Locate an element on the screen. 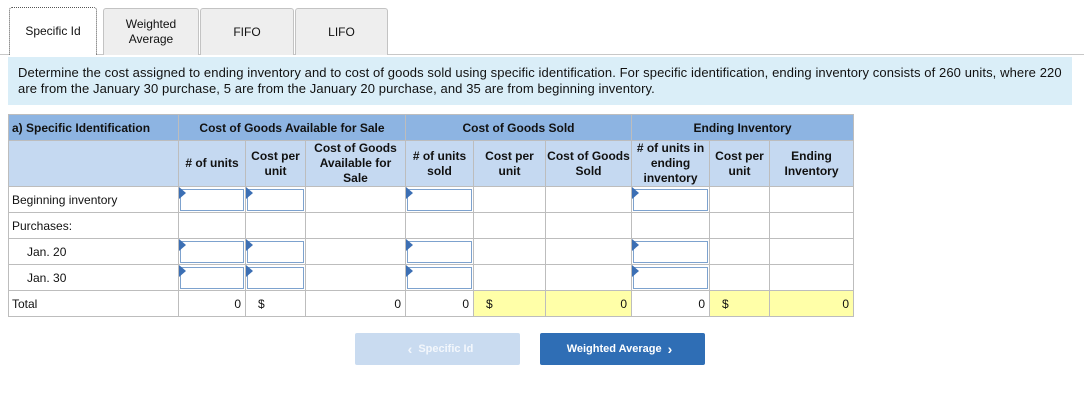 This screenshot has width=1084, height=401. jan30-units-ending-input is located at coordinates (670, 277).